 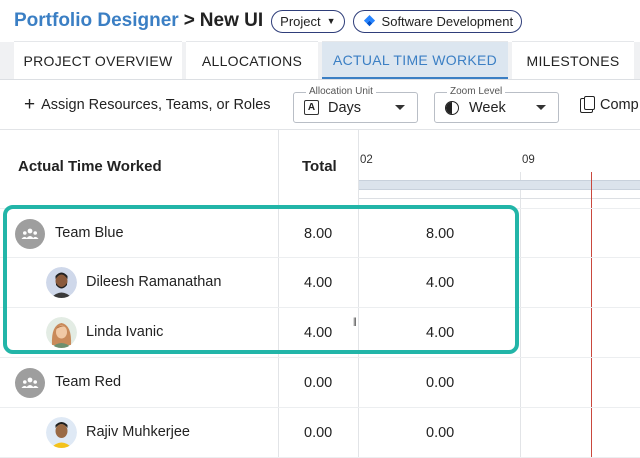 I want to click on total-column-header: Total, so click(x=319, y=166).